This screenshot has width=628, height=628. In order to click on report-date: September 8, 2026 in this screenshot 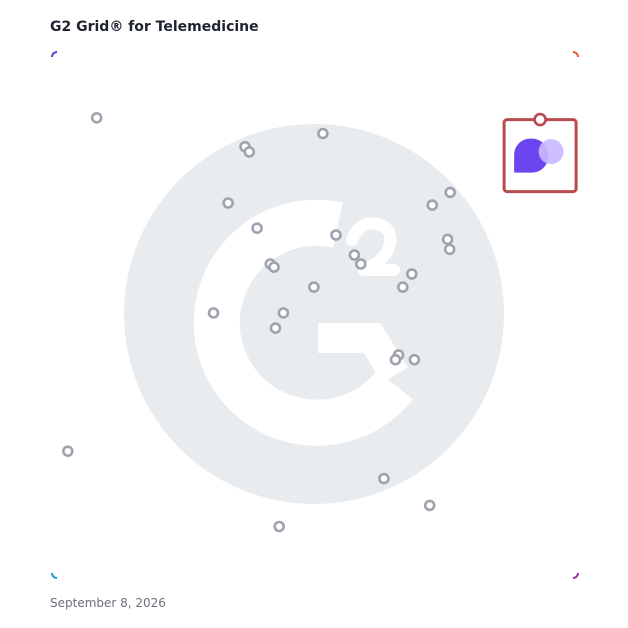, I will do `click(108, 603)`.